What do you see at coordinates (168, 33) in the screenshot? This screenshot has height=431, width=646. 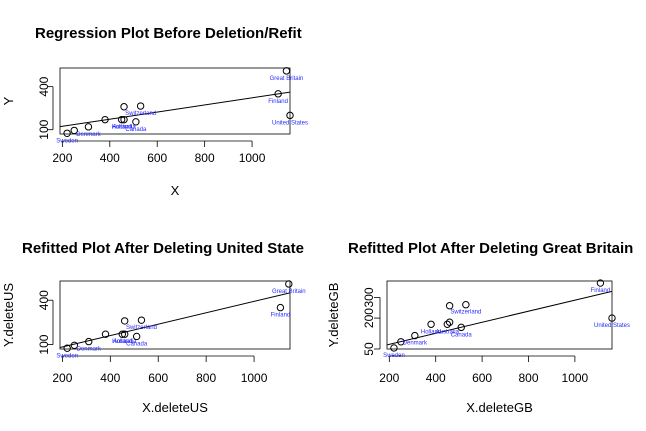 I see `chart-title: Regression Plot Before Deletion/Refit` at bounding box center [168, 33].